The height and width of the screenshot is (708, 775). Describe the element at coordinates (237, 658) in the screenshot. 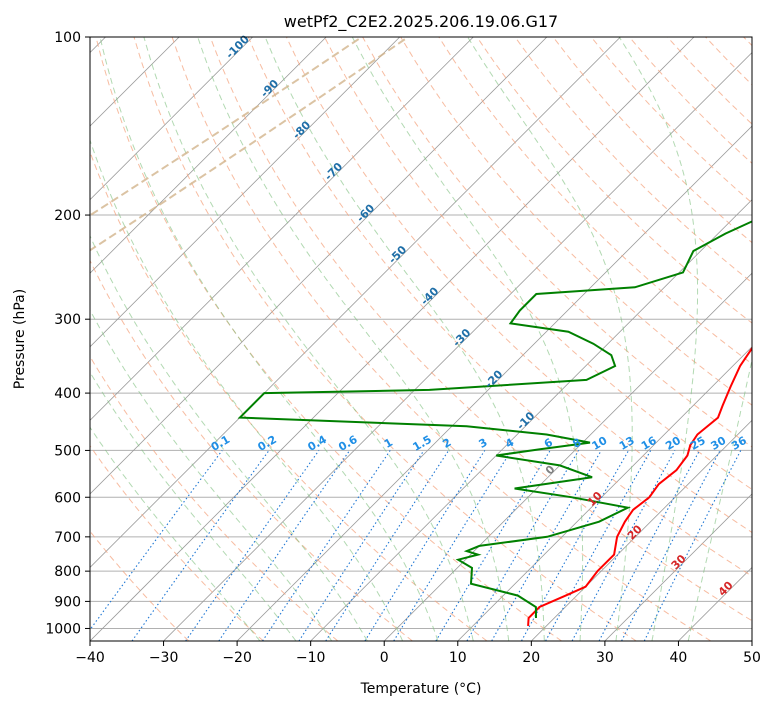

I see `x-tick-label: −20` at that location.